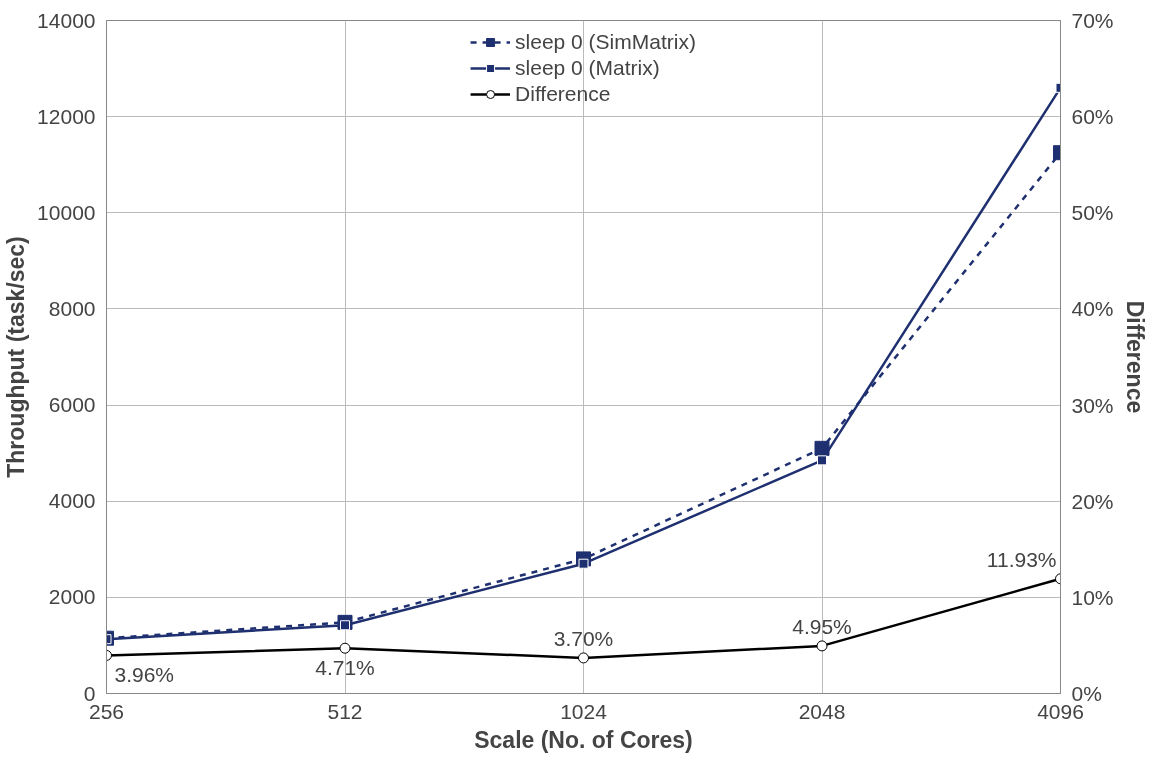 Image resolution: width=1158 pixels, height=762 pixels. I want to click on legend-label: Difference, so click(563, 94).